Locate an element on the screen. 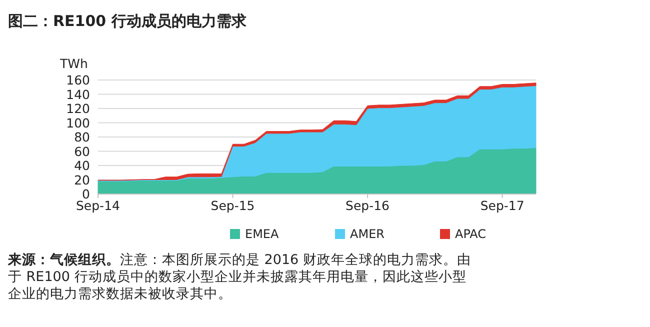 This screenshot has height=327, width=650. legend-label: EMEA is located at coordinates (262, 234).